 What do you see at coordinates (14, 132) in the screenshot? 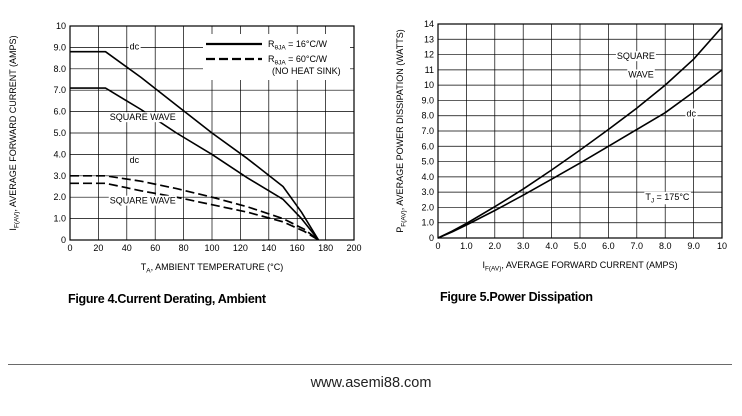
I see `y-axis-label: IF(AV), AVERAGE FORWARD CURRENT (AMPS)` at bounding box center [14, 132].